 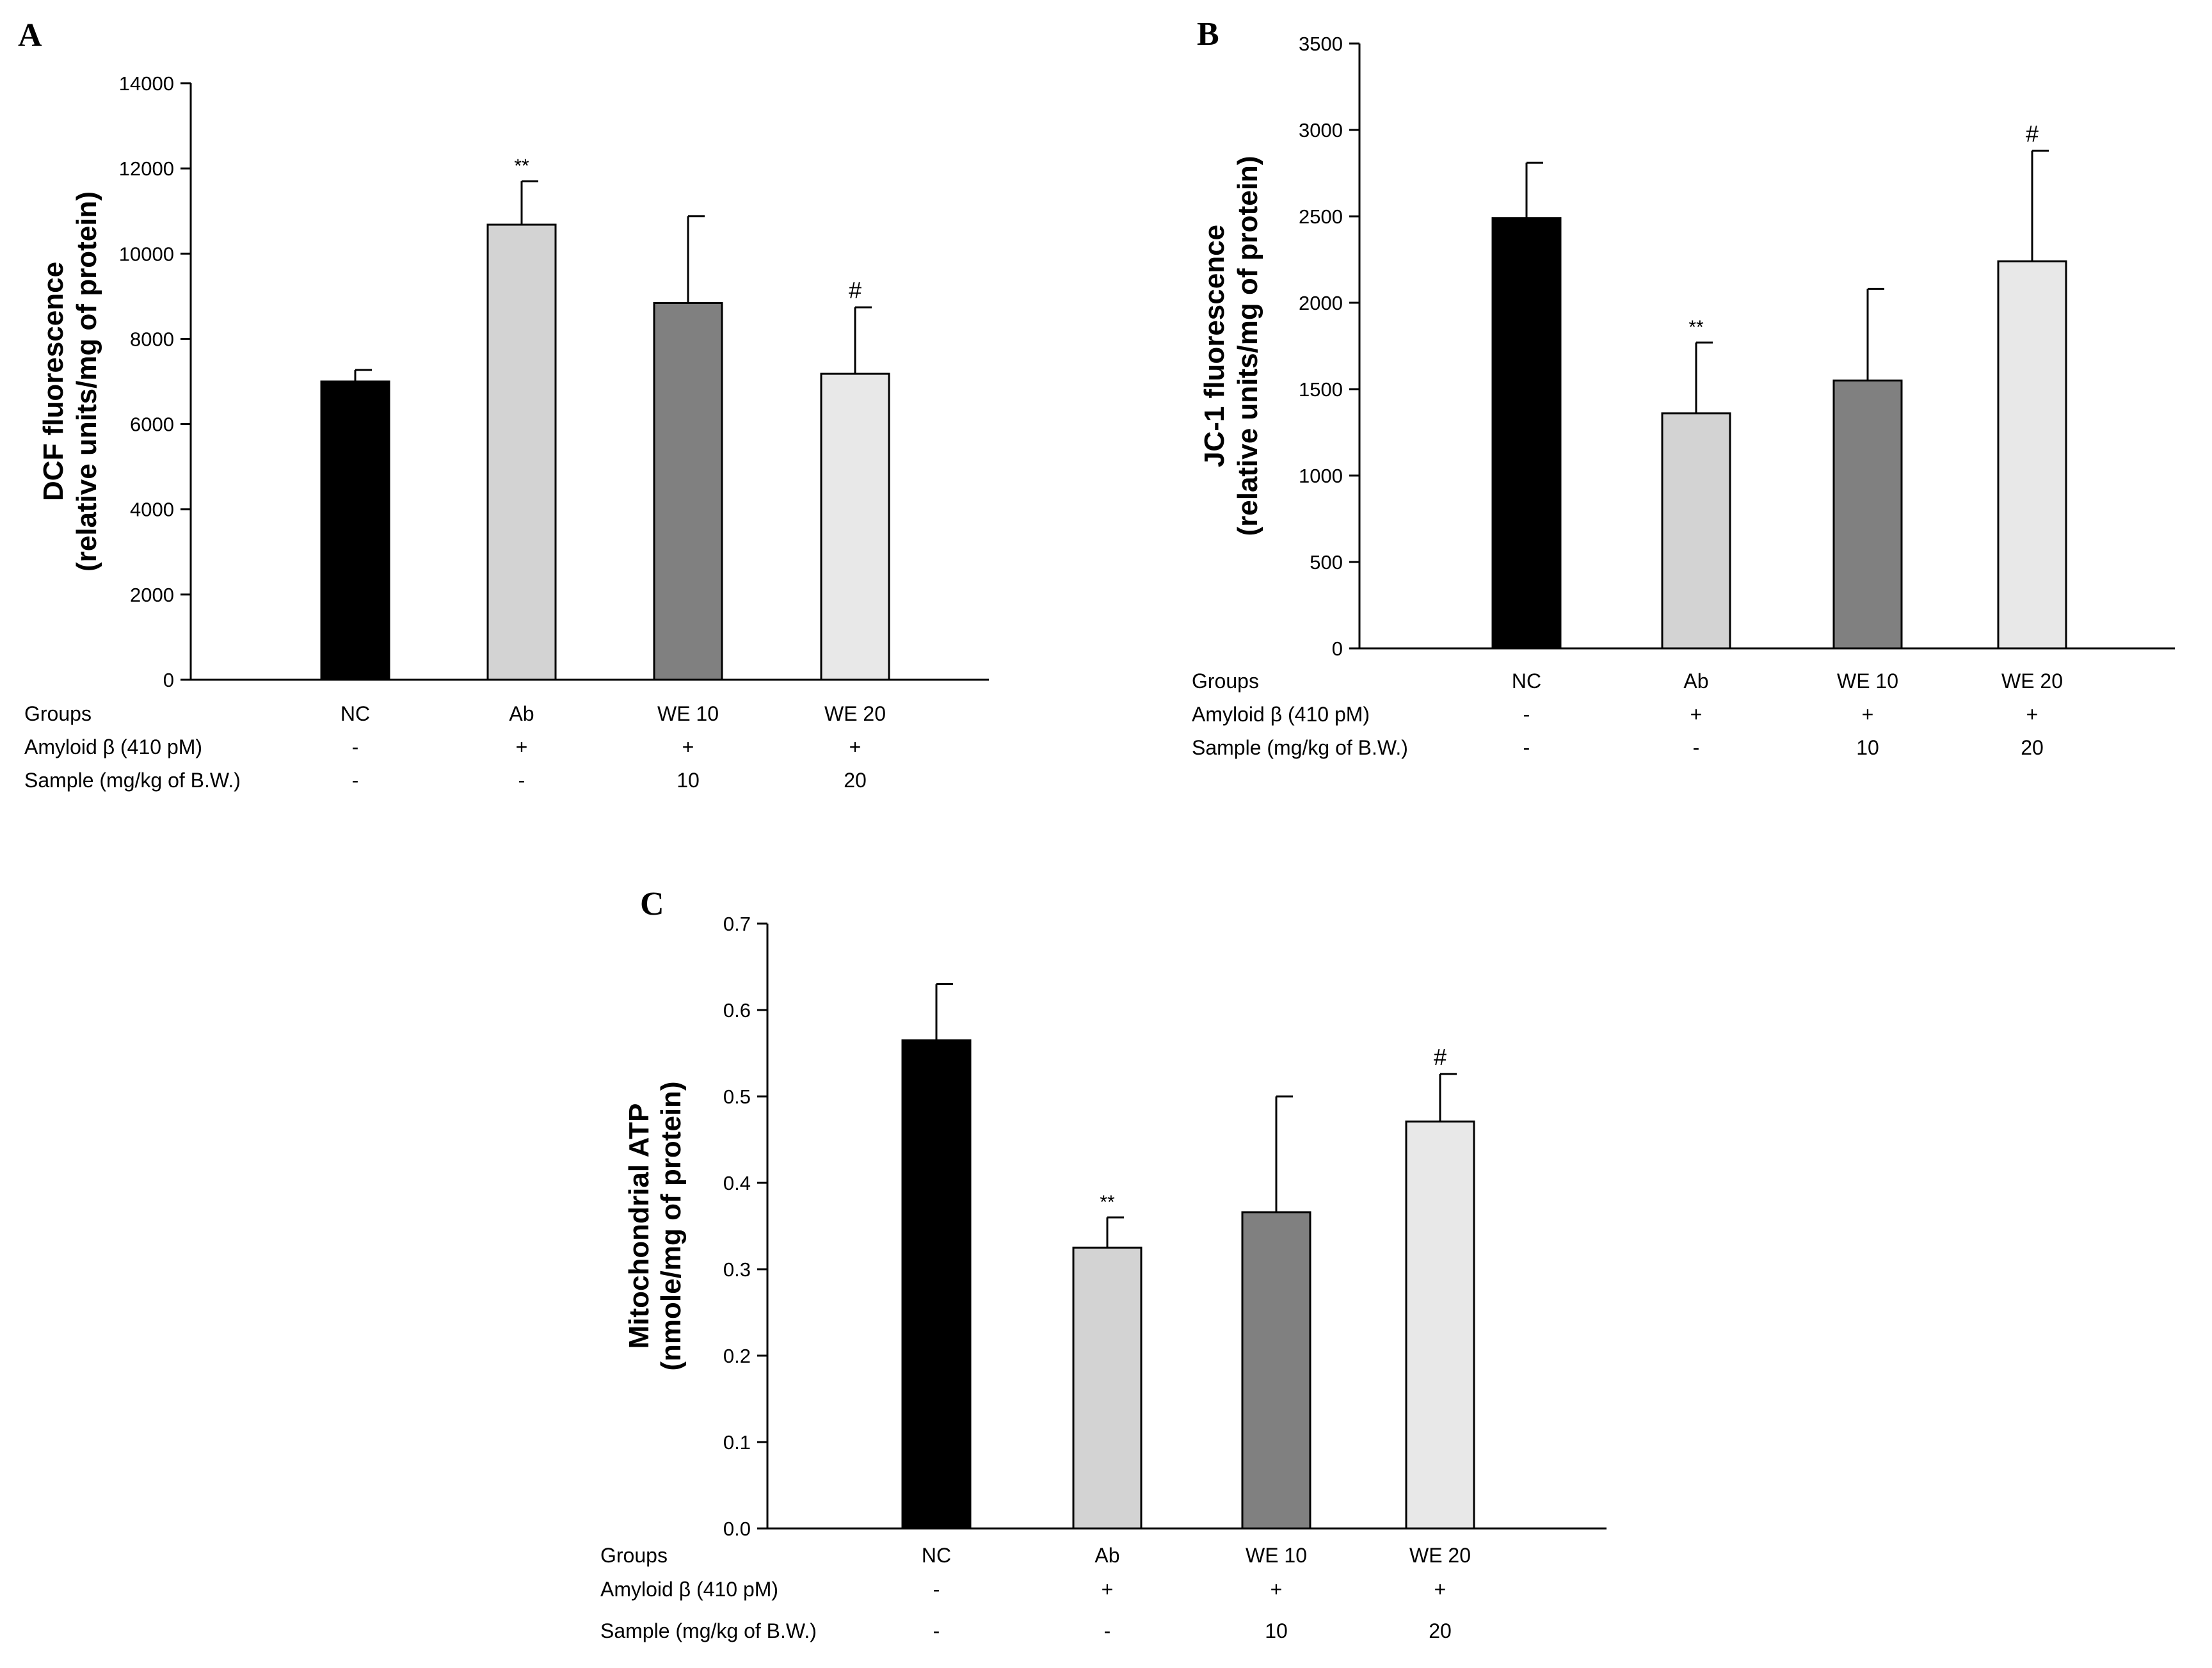 What do you see at coordinates (737, 1442) in the screenshot?
I see `y-tick-label: 0.1` at bounding box center [737, 1442].